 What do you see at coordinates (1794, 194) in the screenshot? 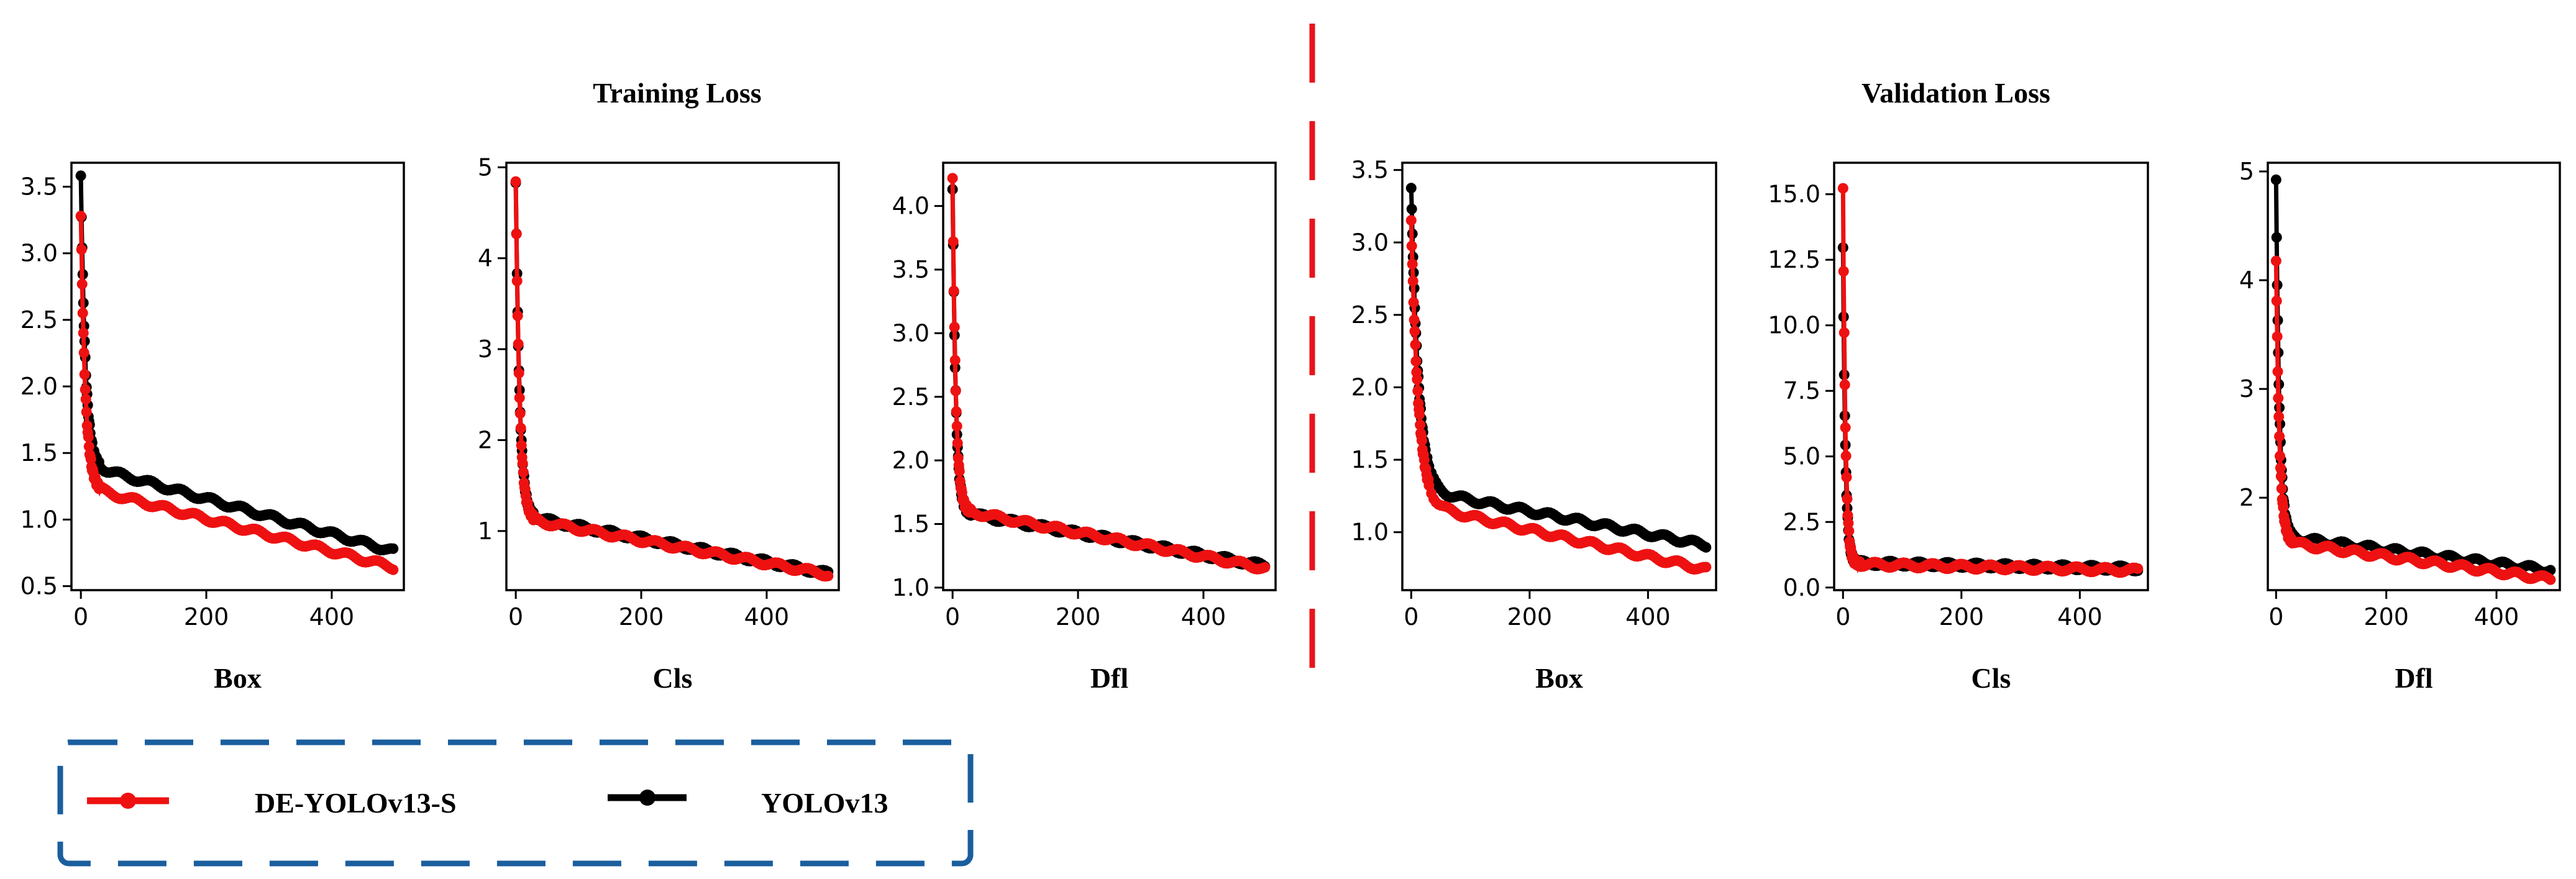
I see `y-tick-label: 15.0` at bounding box center [1794, 194].